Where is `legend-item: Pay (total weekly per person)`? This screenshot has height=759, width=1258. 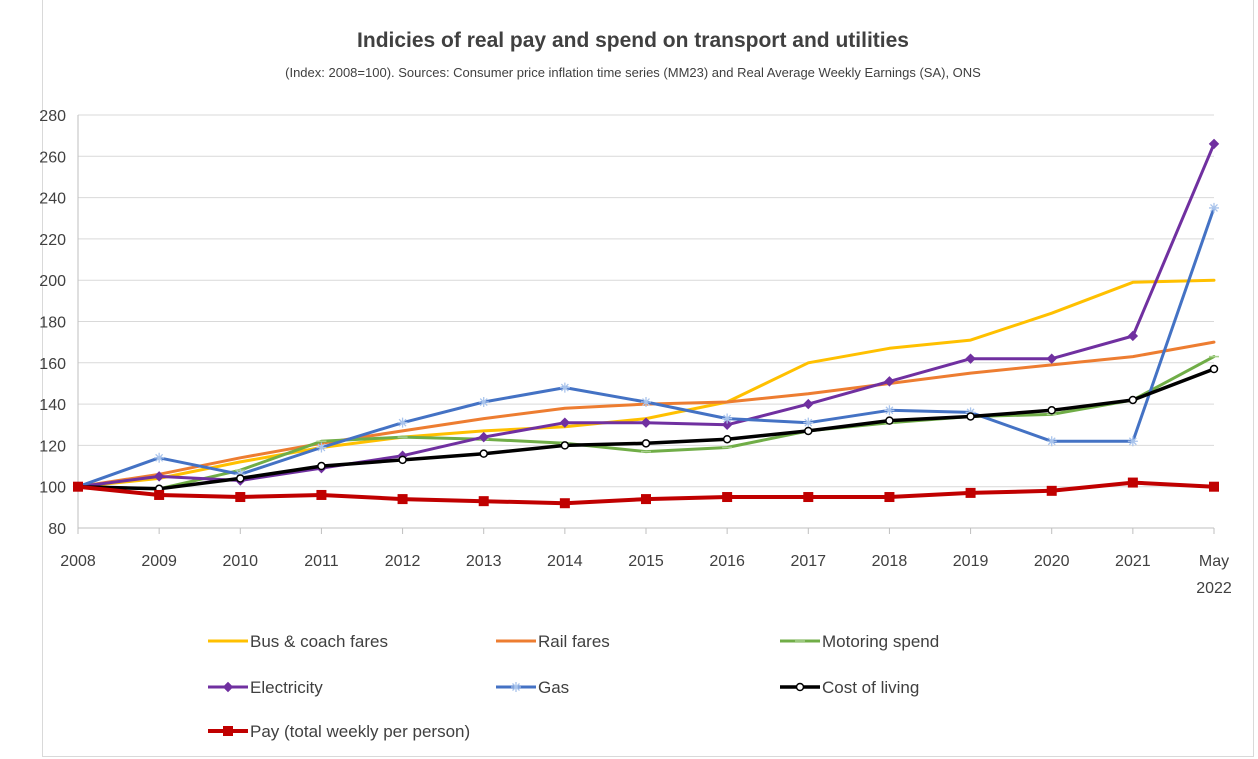
legend-item: Pay (total weekly per person) is located at coordinates (339, 731).